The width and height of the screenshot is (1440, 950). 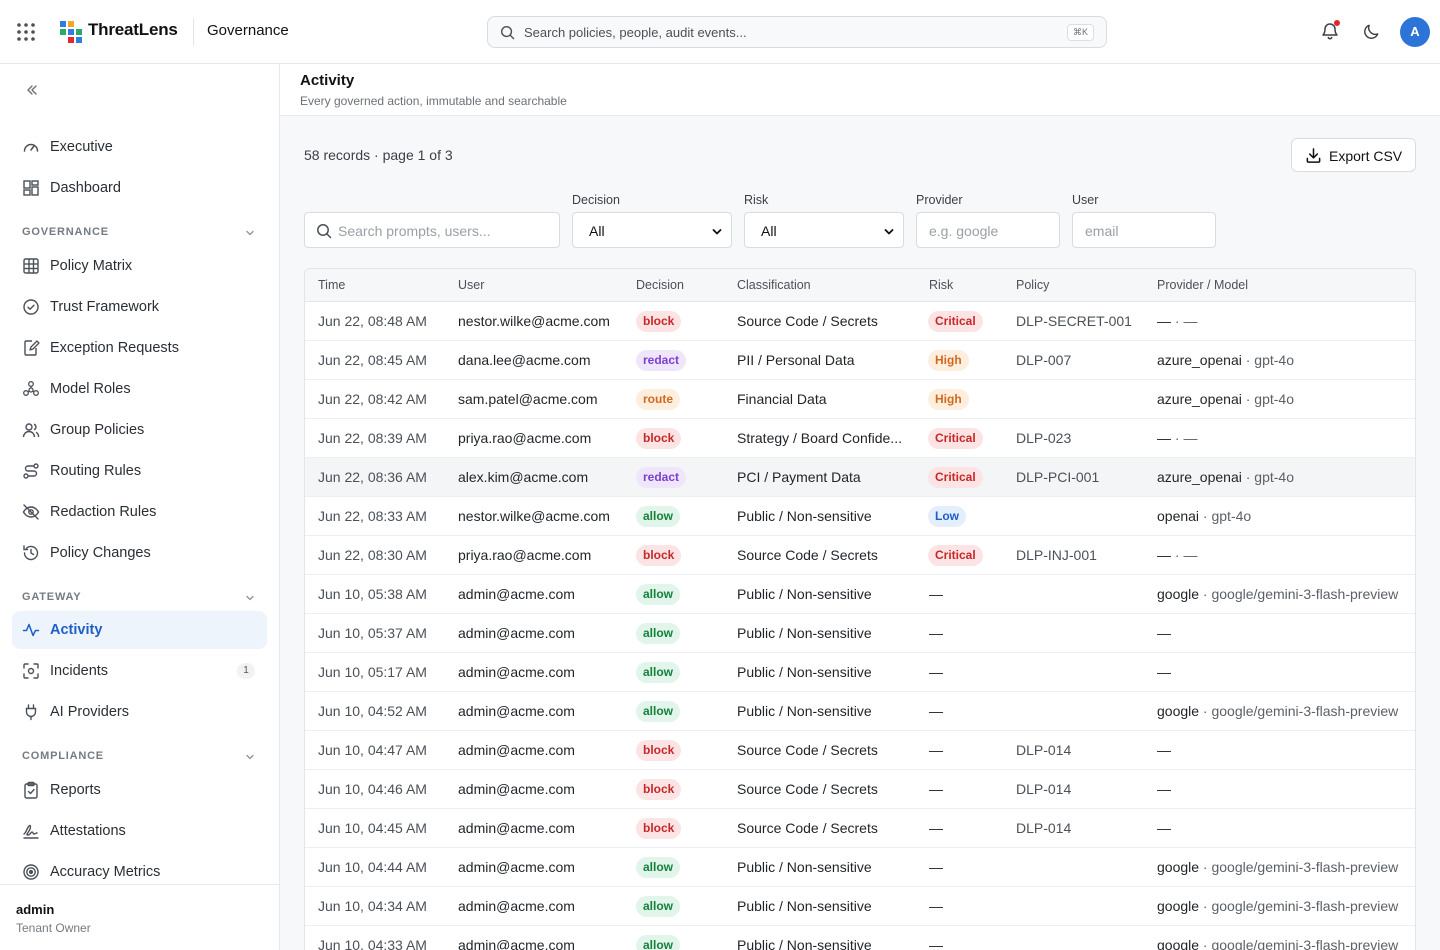 What do you see at coordinates (246, 671) in the screenshot?
I see `incident-count-badge: 1` at bounding box center [246, 671].